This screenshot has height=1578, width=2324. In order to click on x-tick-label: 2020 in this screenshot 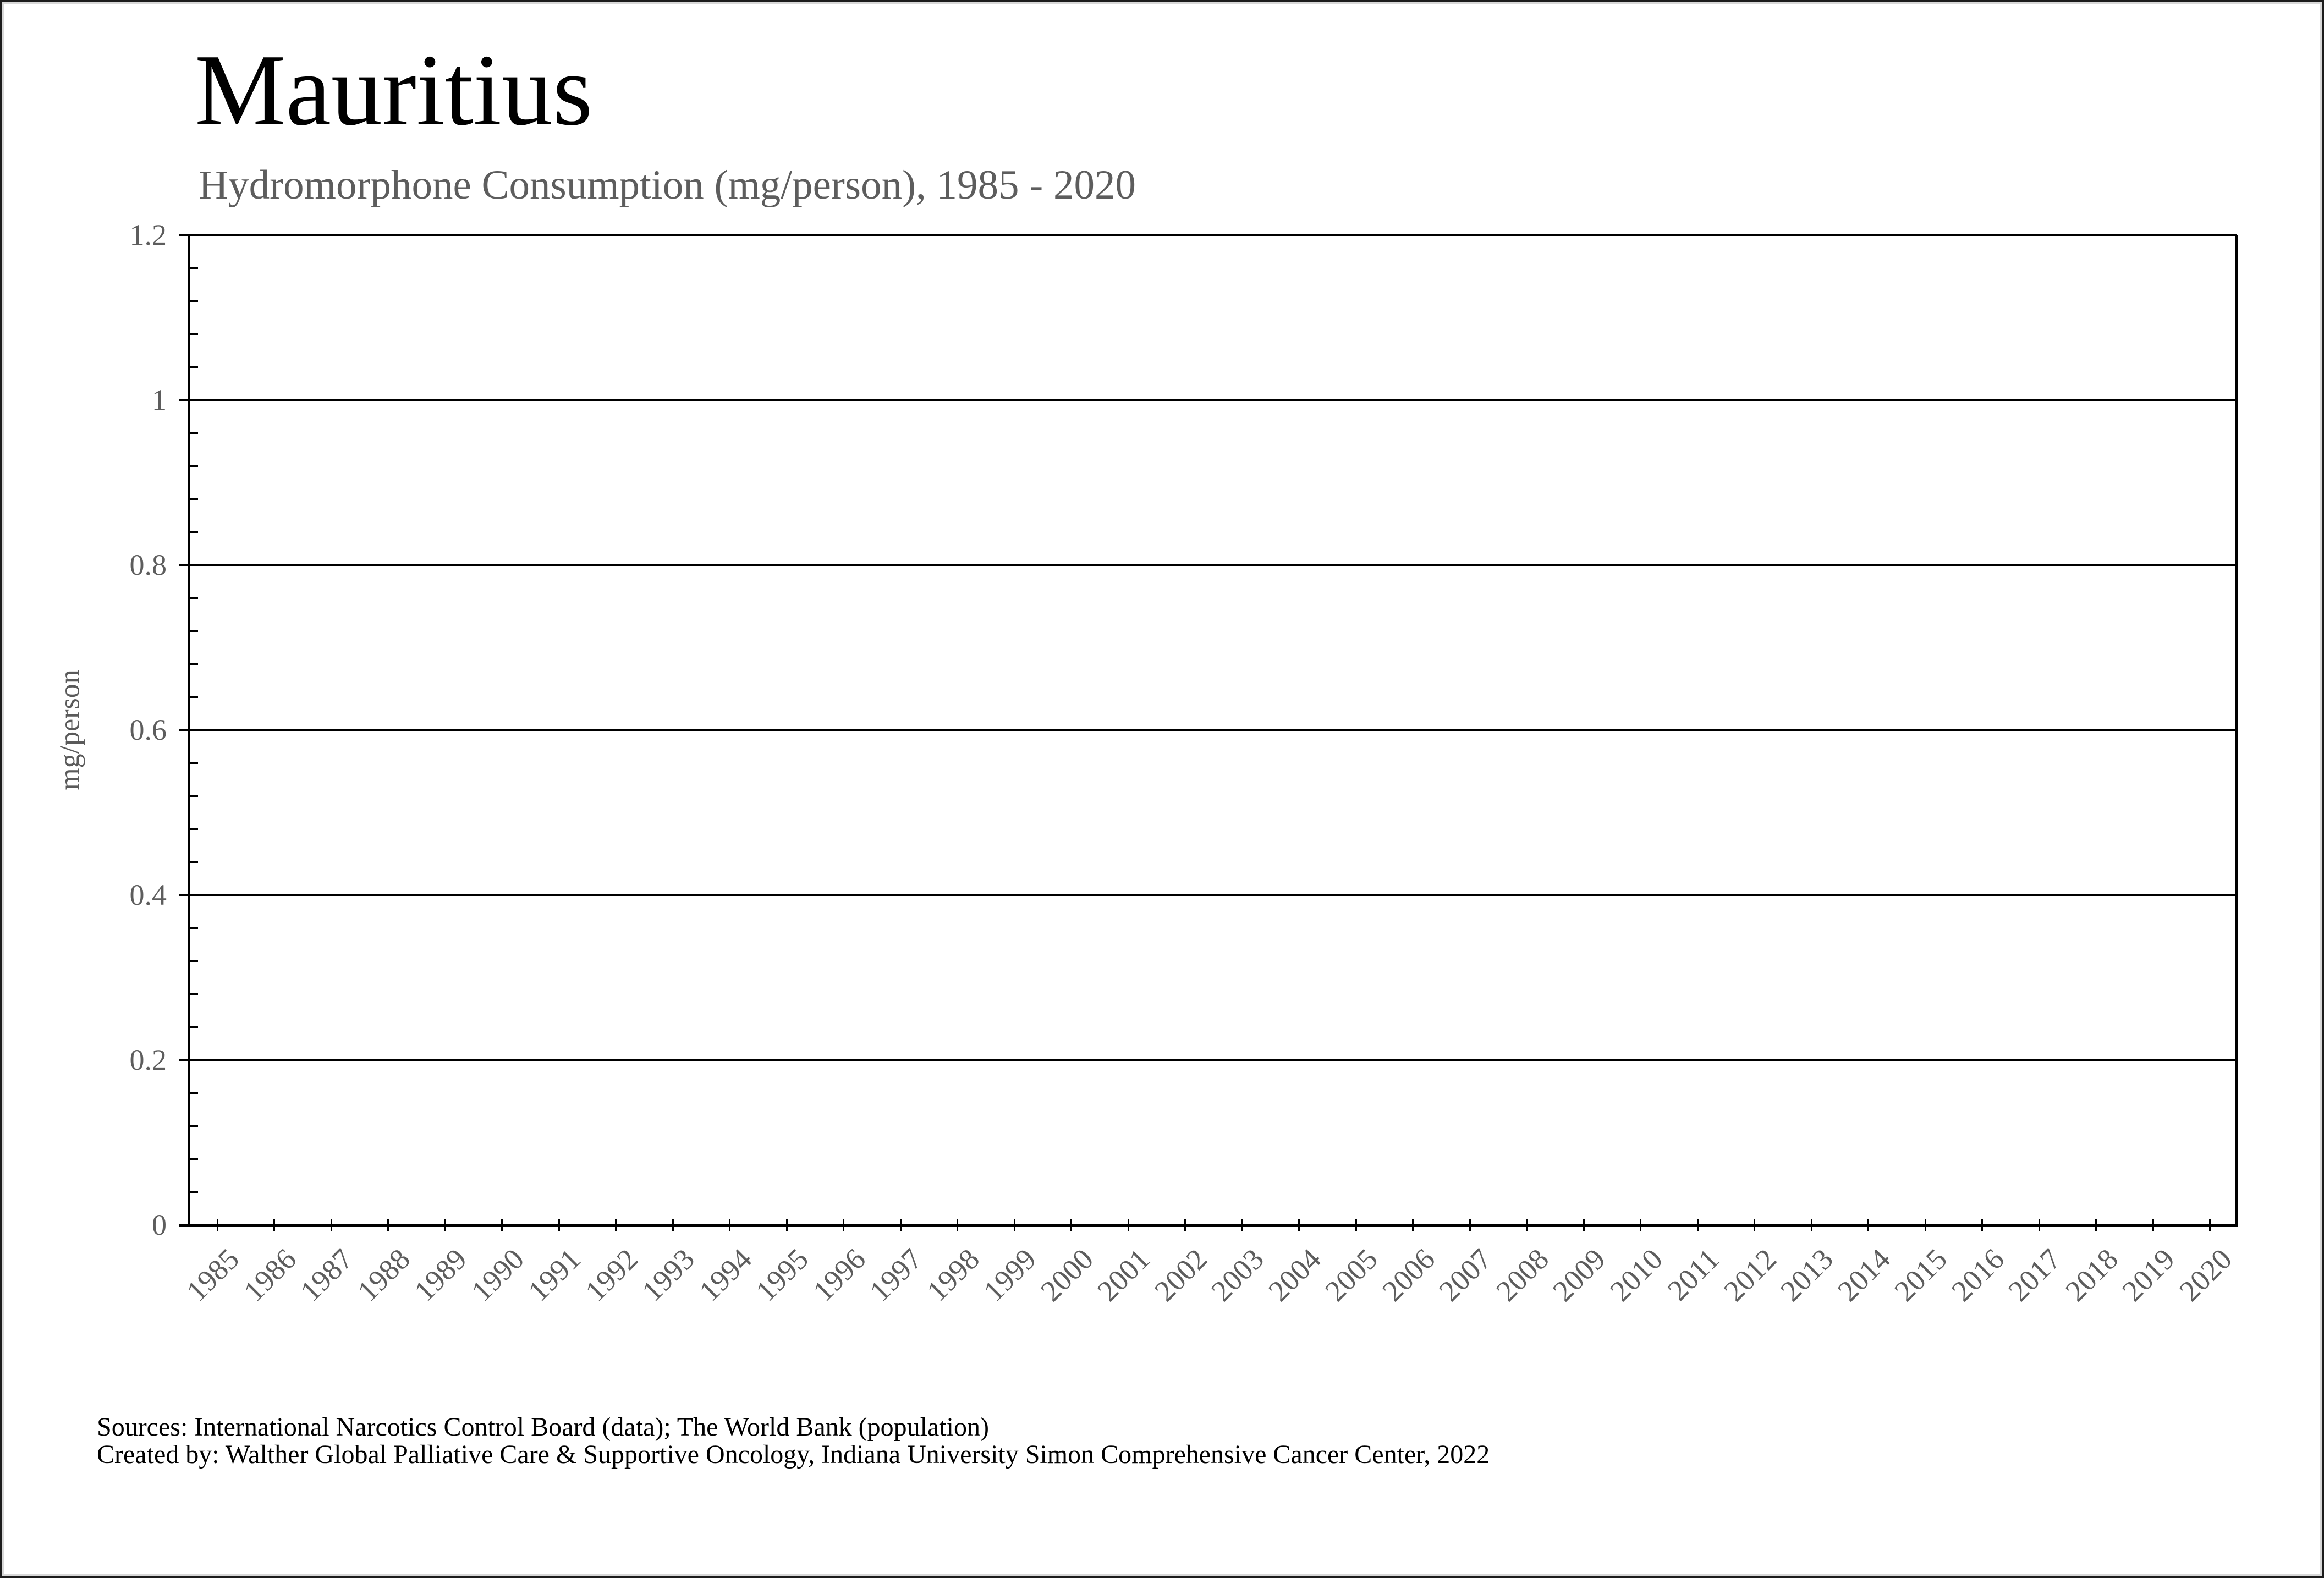, I will do `click(2205, 1275)`.